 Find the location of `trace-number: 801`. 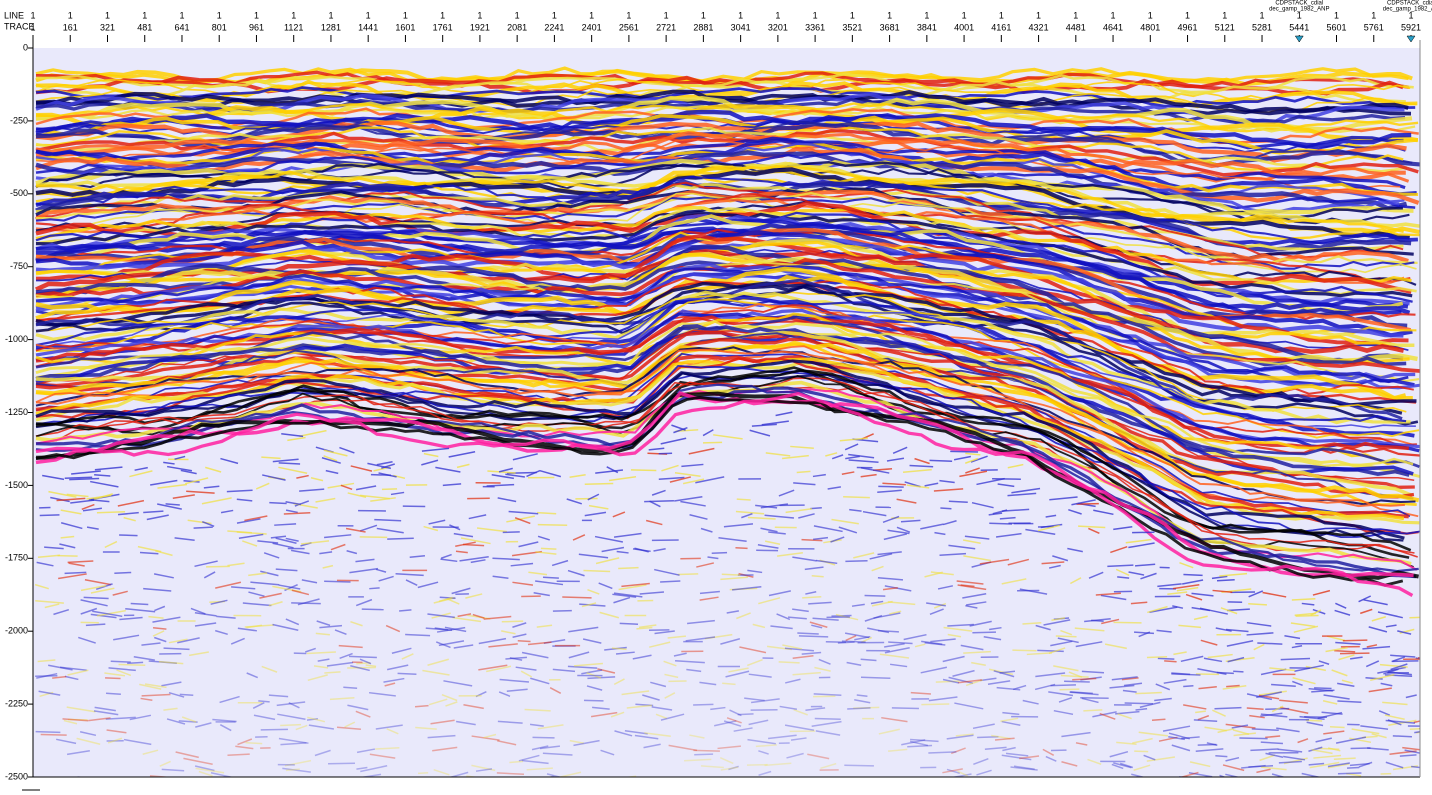

trace-number: 801 is located at coordinates (219, 27).